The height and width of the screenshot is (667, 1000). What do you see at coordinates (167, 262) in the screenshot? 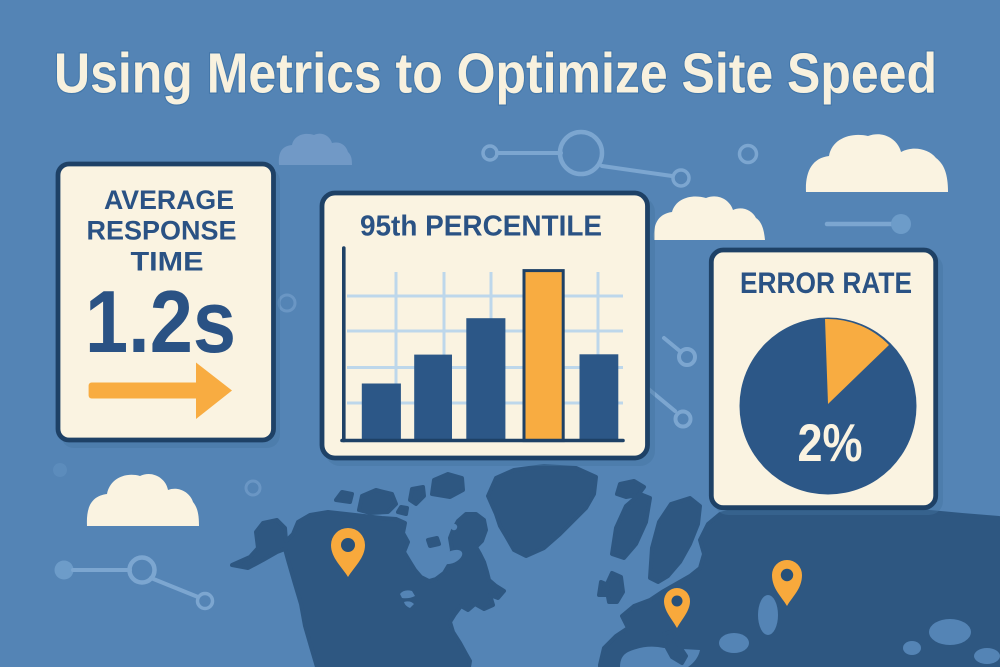
I see `svg-text: TIME` at bounding box center [167, 262].